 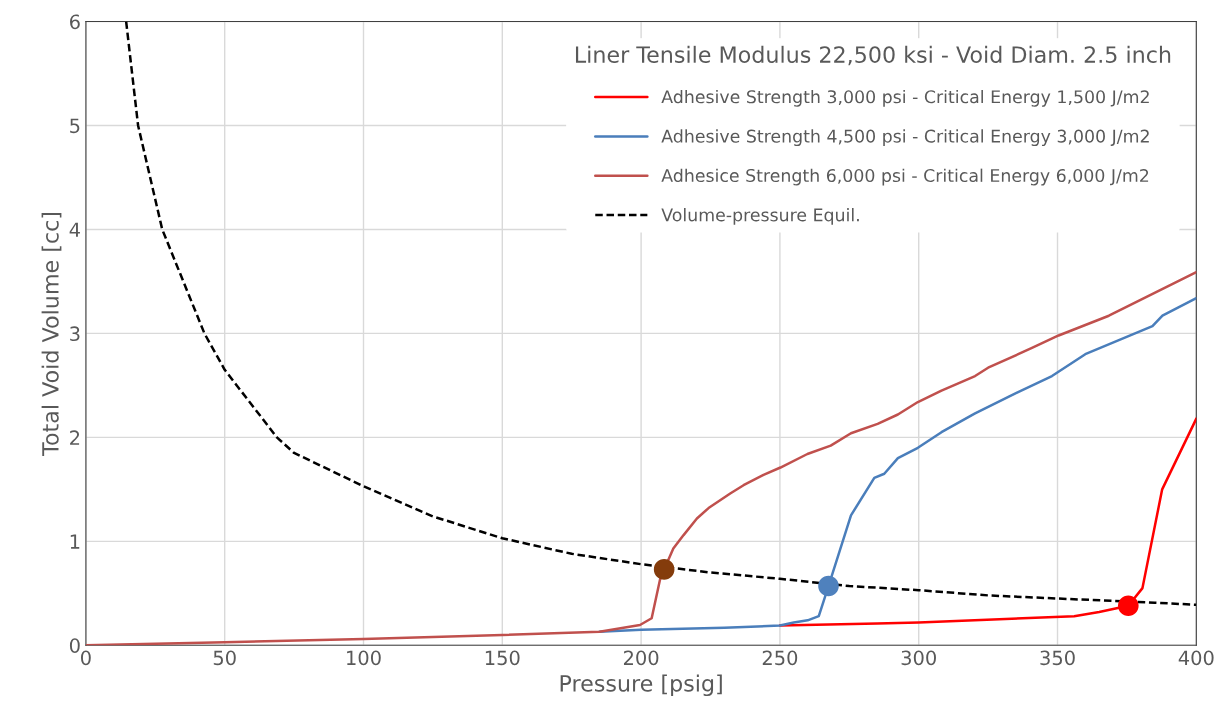 I want to click on y-tick-label: 3, so click(x=75, y=334).